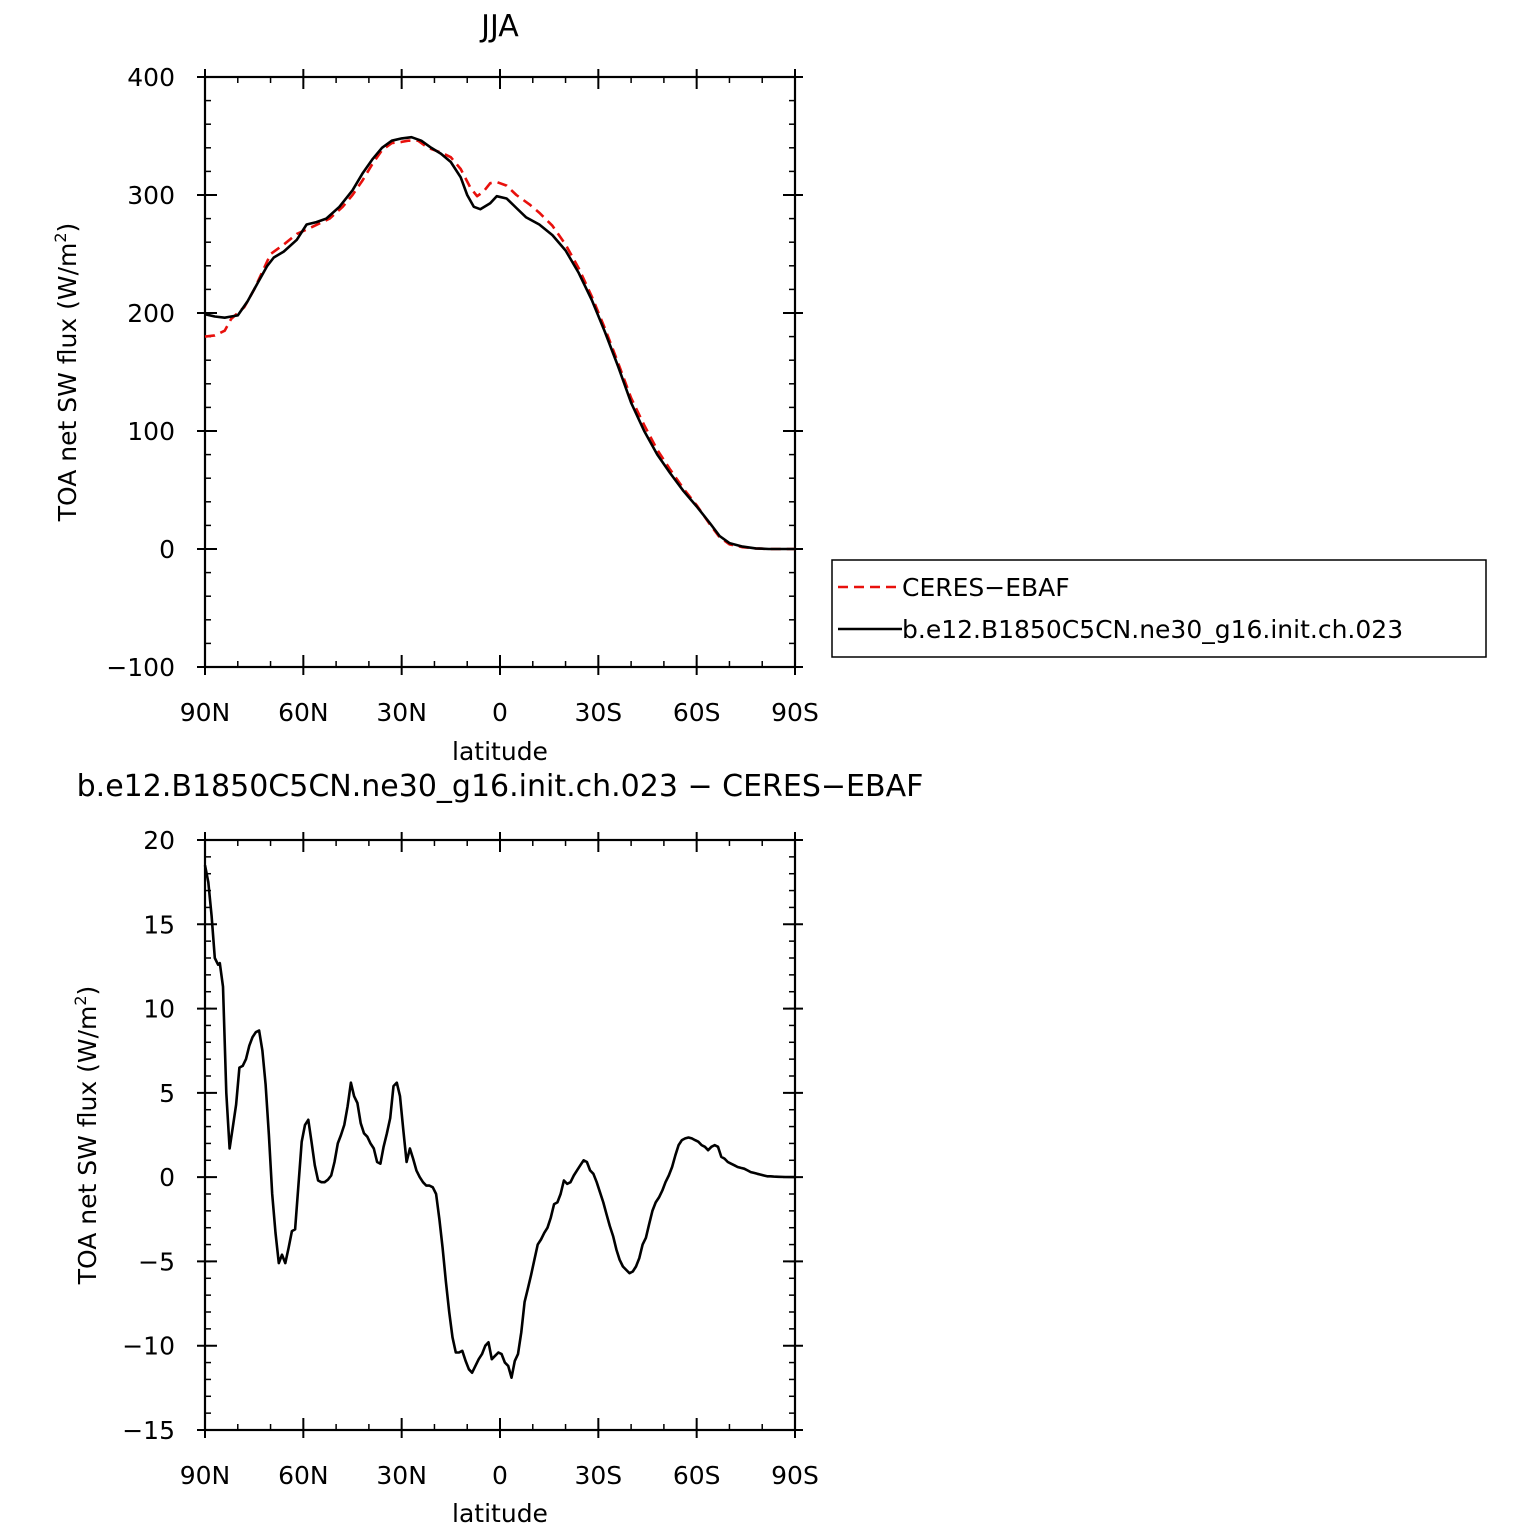  Describe the element at coordinates (167, 1093) in the screenshot. I see `y-tick-label: 5` at that location.